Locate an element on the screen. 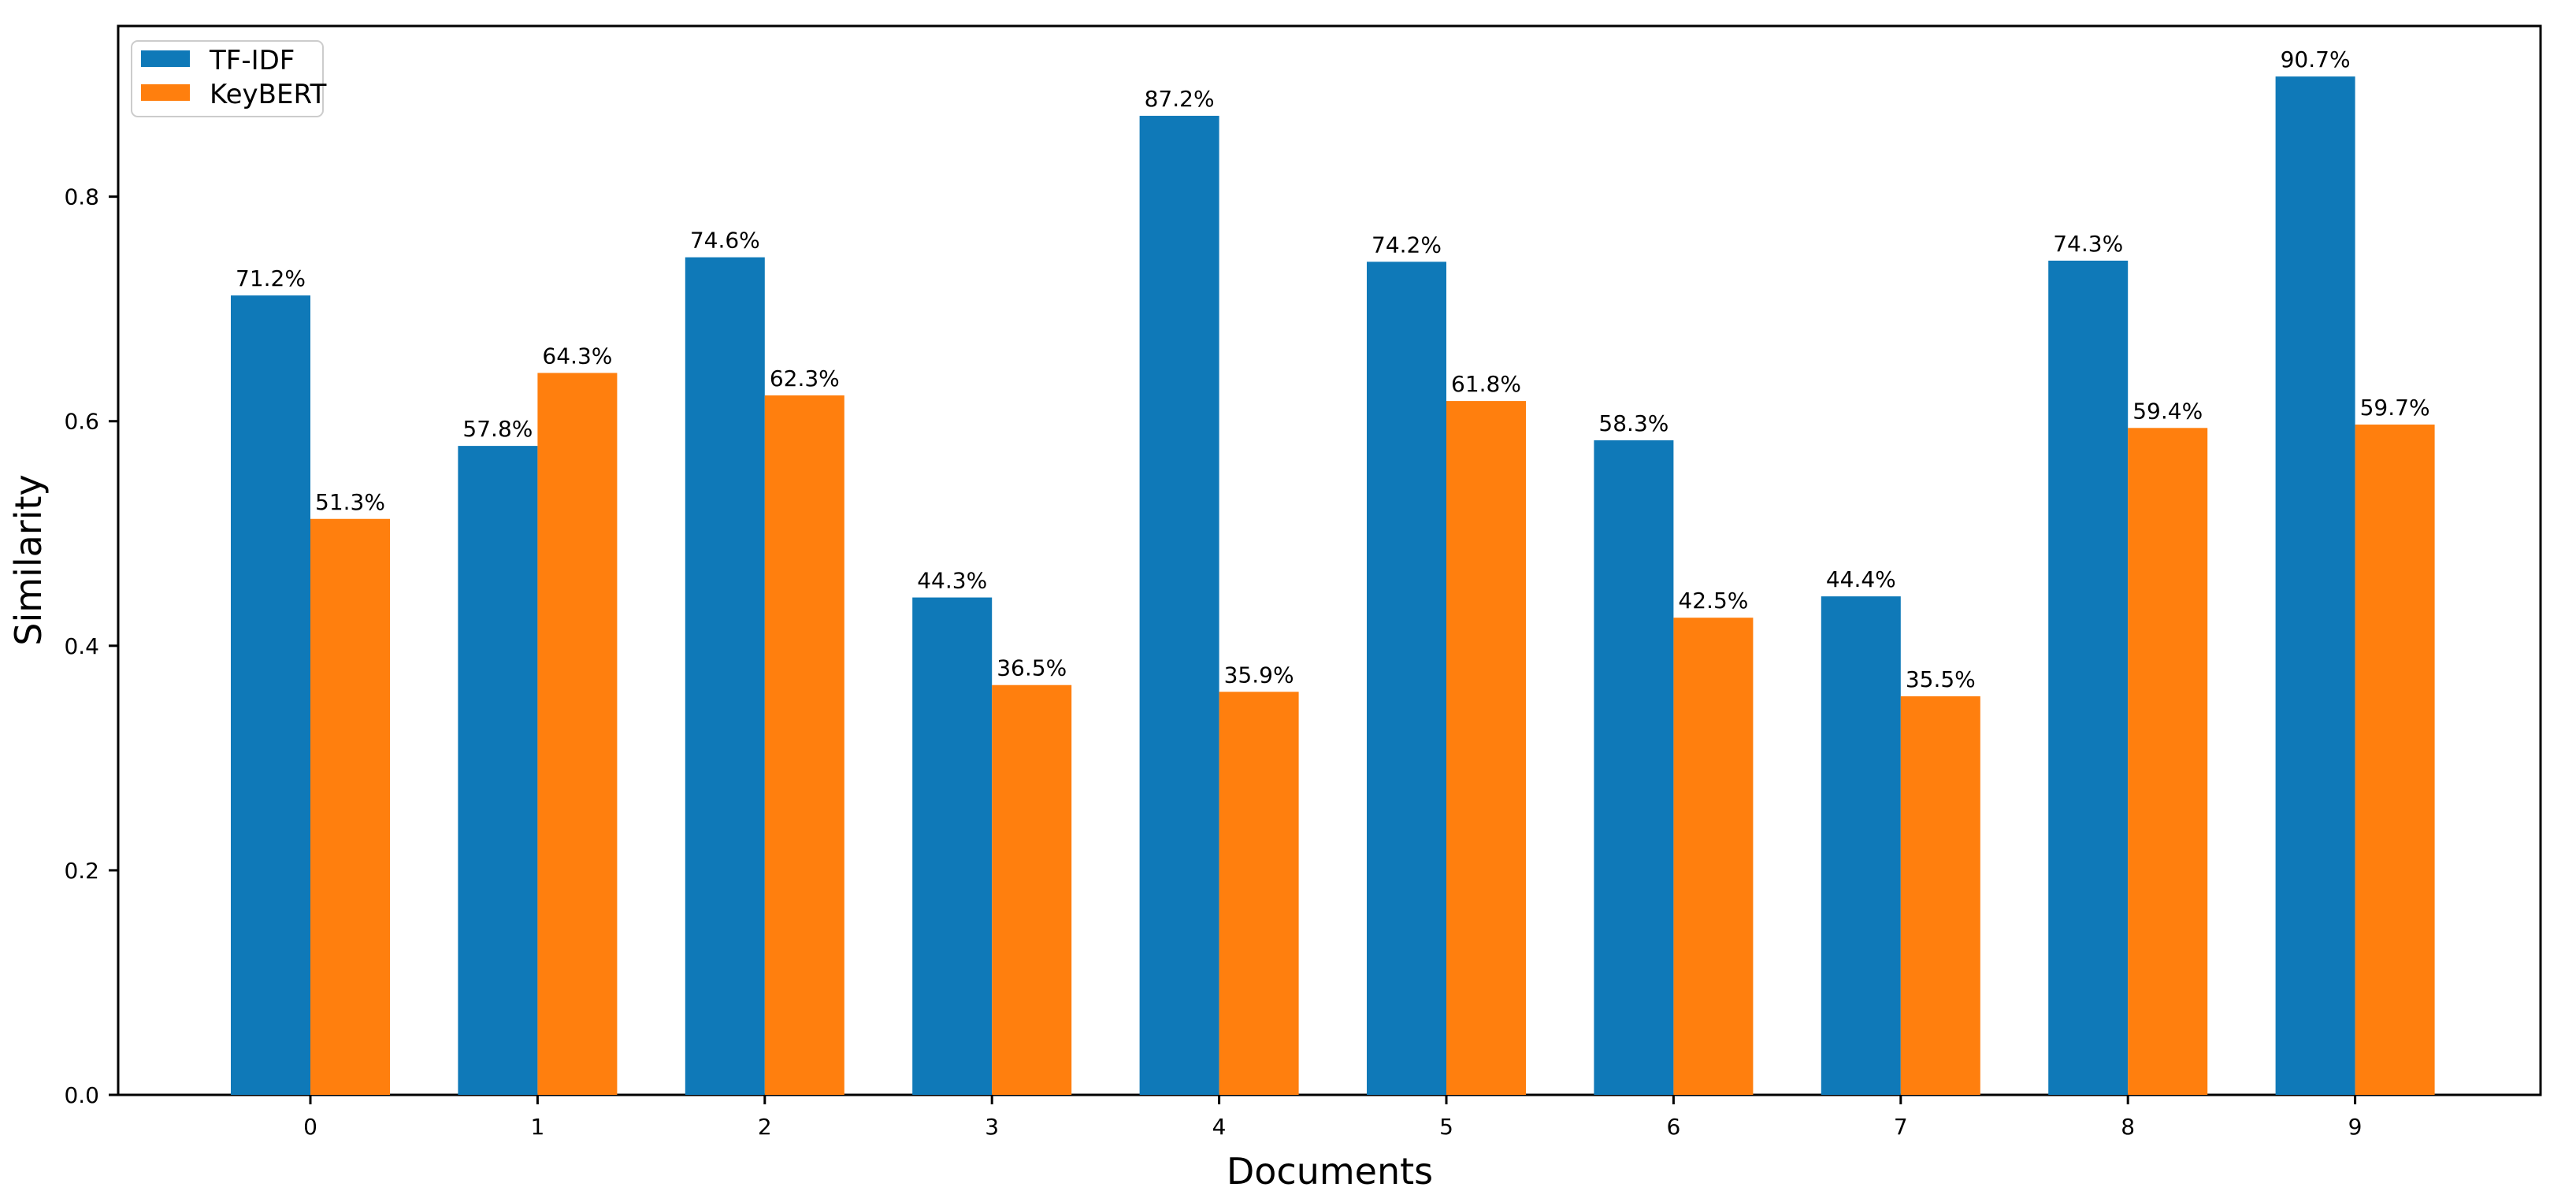 The image size is (2576, 1202). bar-value-label: 74.6% is located at coordinates (725, 241).